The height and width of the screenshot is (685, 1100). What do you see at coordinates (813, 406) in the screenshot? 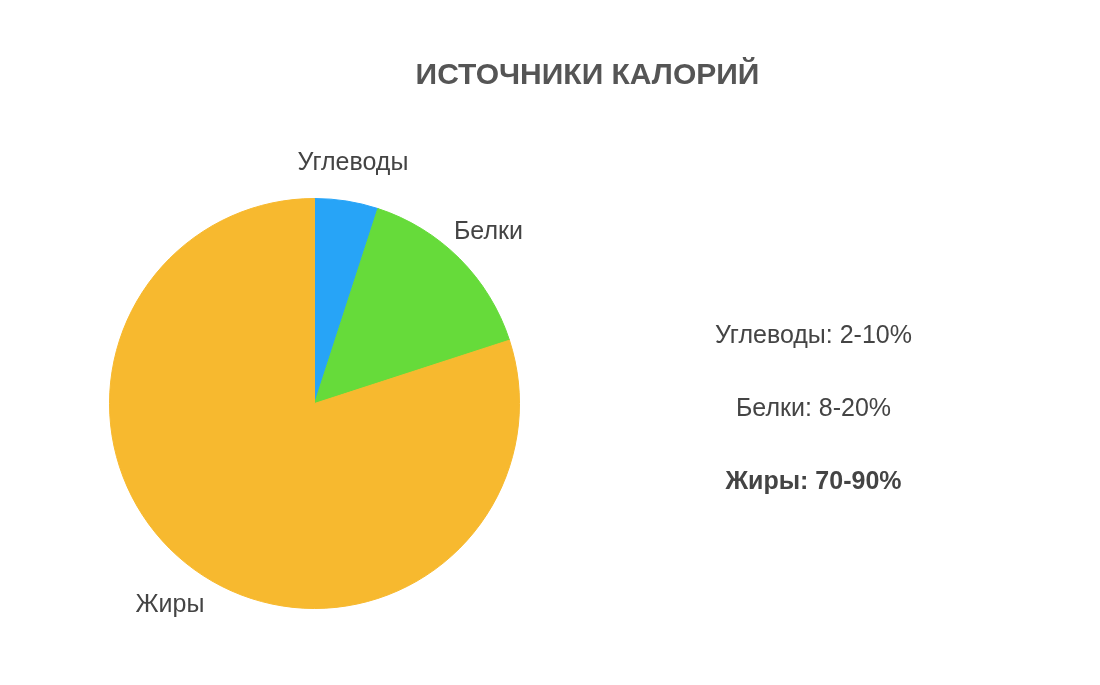
I see `text: Белки: 8-20%` at bounding box center [813, 406].